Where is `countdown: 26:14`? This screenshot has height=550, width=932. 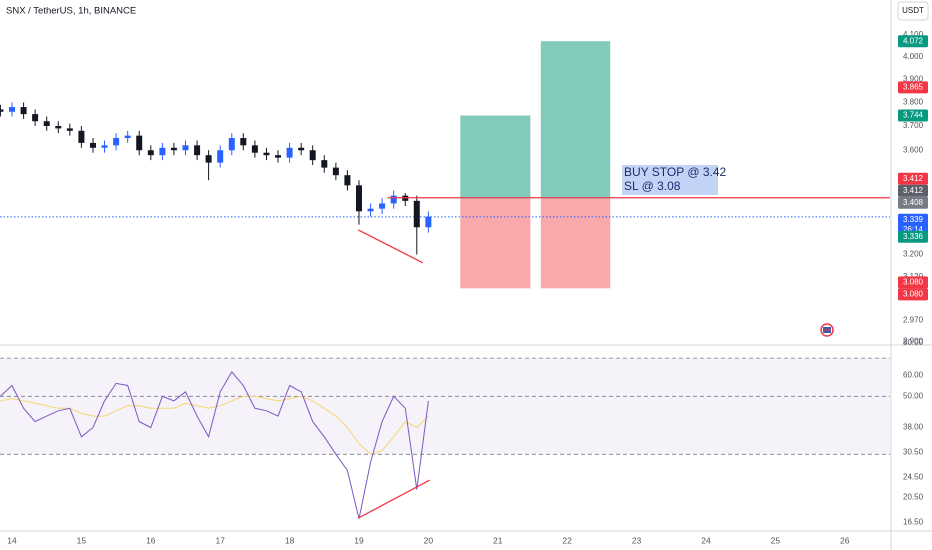
countdown: 26:14 is located at coordinates (913, 229).